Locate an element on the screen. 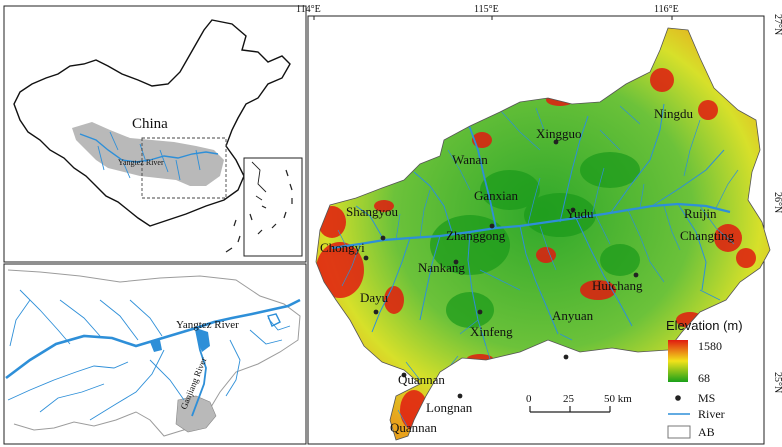  yangtze-basin-china is located at coordinates (148, 154).